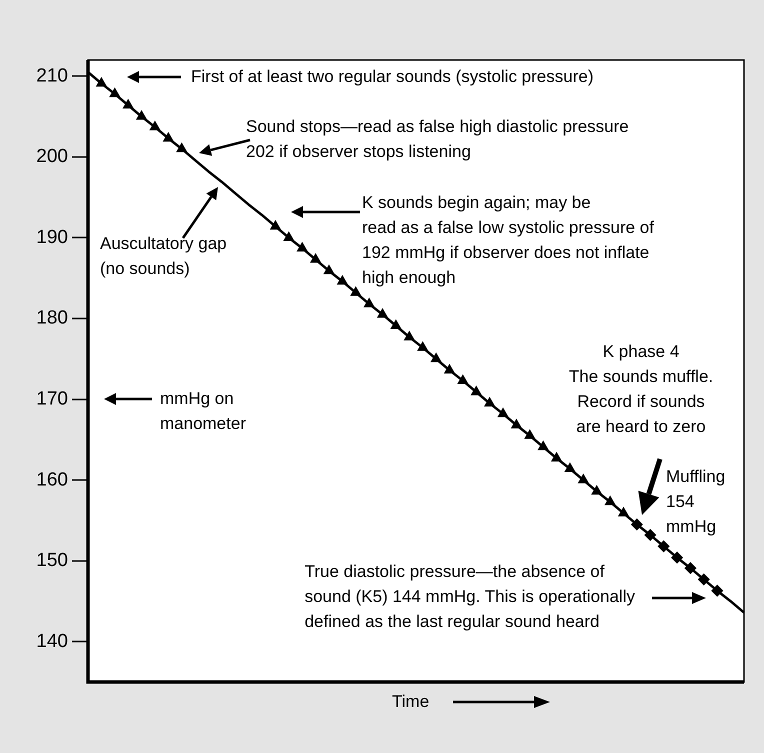 This screenshot has width=764, height=753. What do you see at coordinates (203, 411) in the screenshot?
I see `annotation: mmHg on manometer` at bounding box center [203, 411].